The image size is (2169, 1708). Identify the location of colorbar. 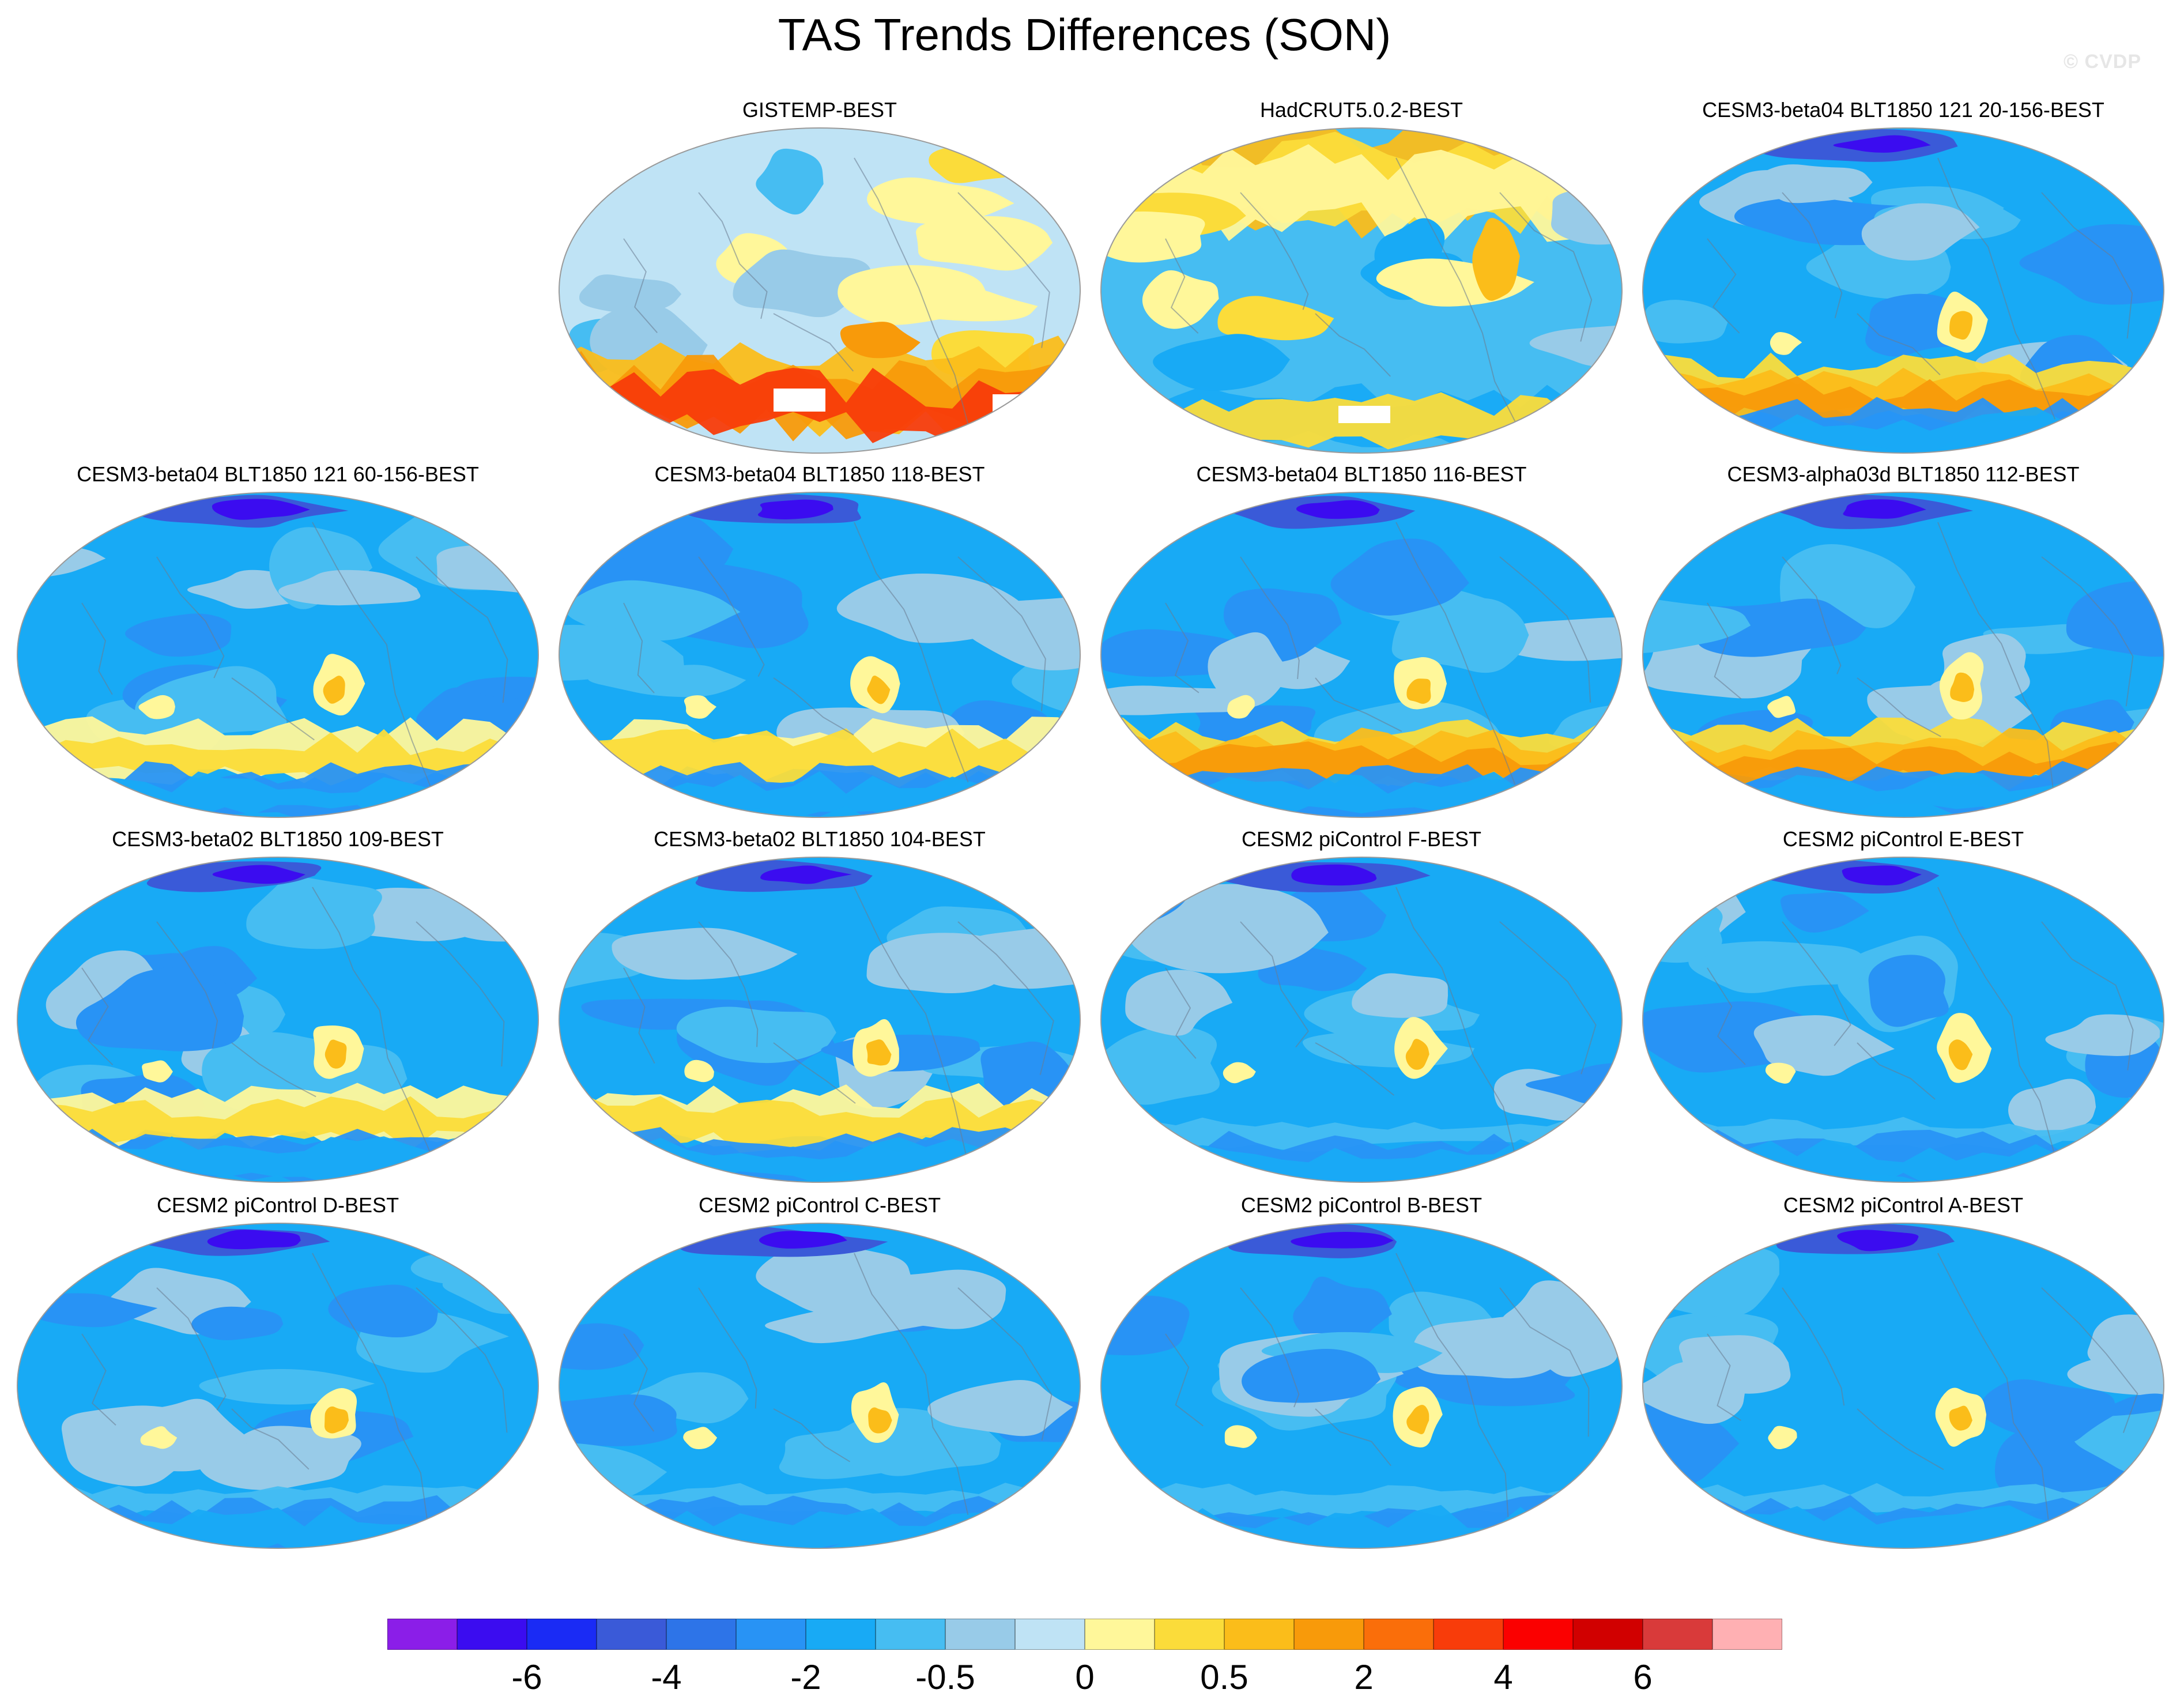
(1084, 1634).